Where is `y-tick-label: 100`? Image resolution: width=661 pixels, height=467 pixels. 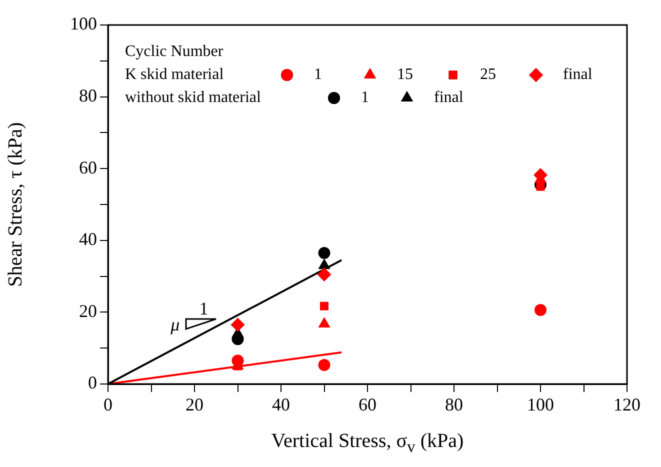 y-tick-label: 100 is located at coordinates (83, 24).